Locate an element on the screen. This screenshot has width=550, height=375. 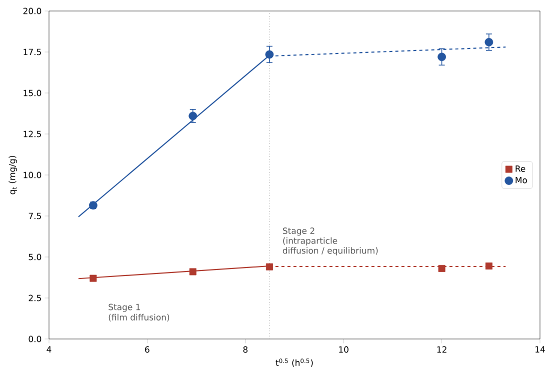
x-tick-label: 8 is located at coordinates (245, 349).